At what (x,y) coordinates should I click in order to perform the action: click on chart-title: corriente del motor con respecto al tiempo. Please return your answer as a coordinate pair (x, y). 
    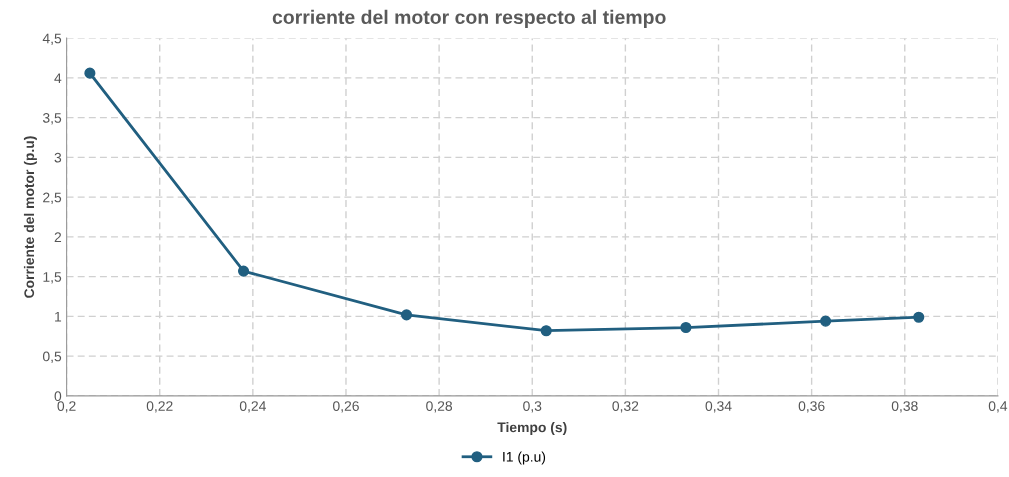
    Looking at the image, I should click on (469, 18).